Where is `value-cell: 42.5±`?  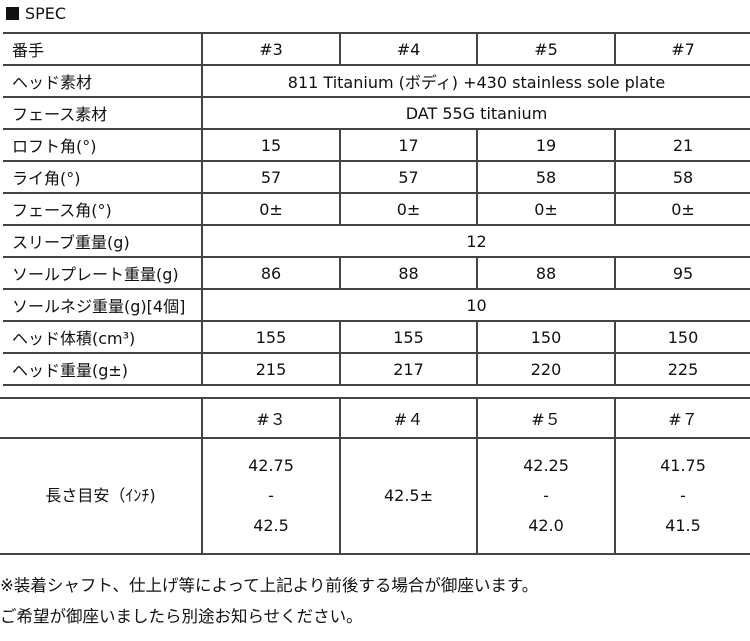
value-cell: 42.5± is located at coordinates (408, 496).